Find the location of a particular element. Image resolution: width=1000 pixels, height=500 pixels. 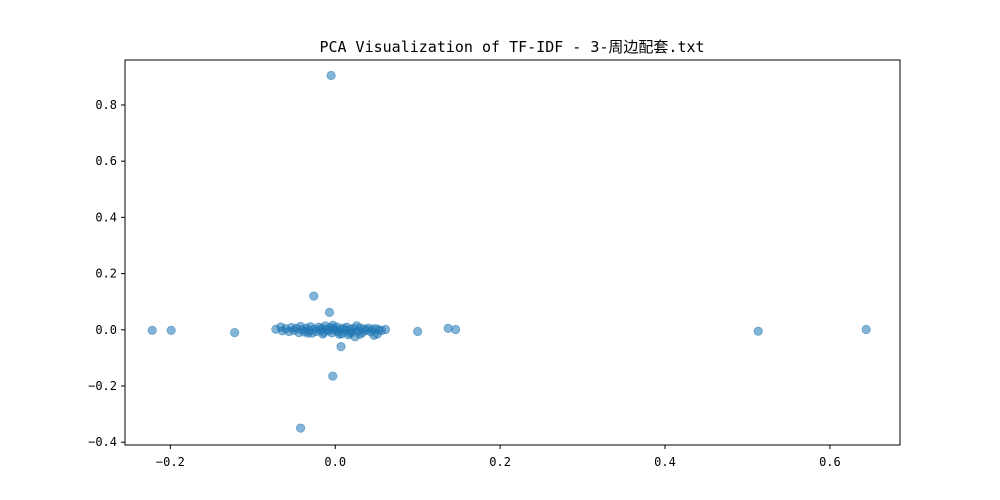

y-tick-label: 0.2 is located at coordinates (106, 274).